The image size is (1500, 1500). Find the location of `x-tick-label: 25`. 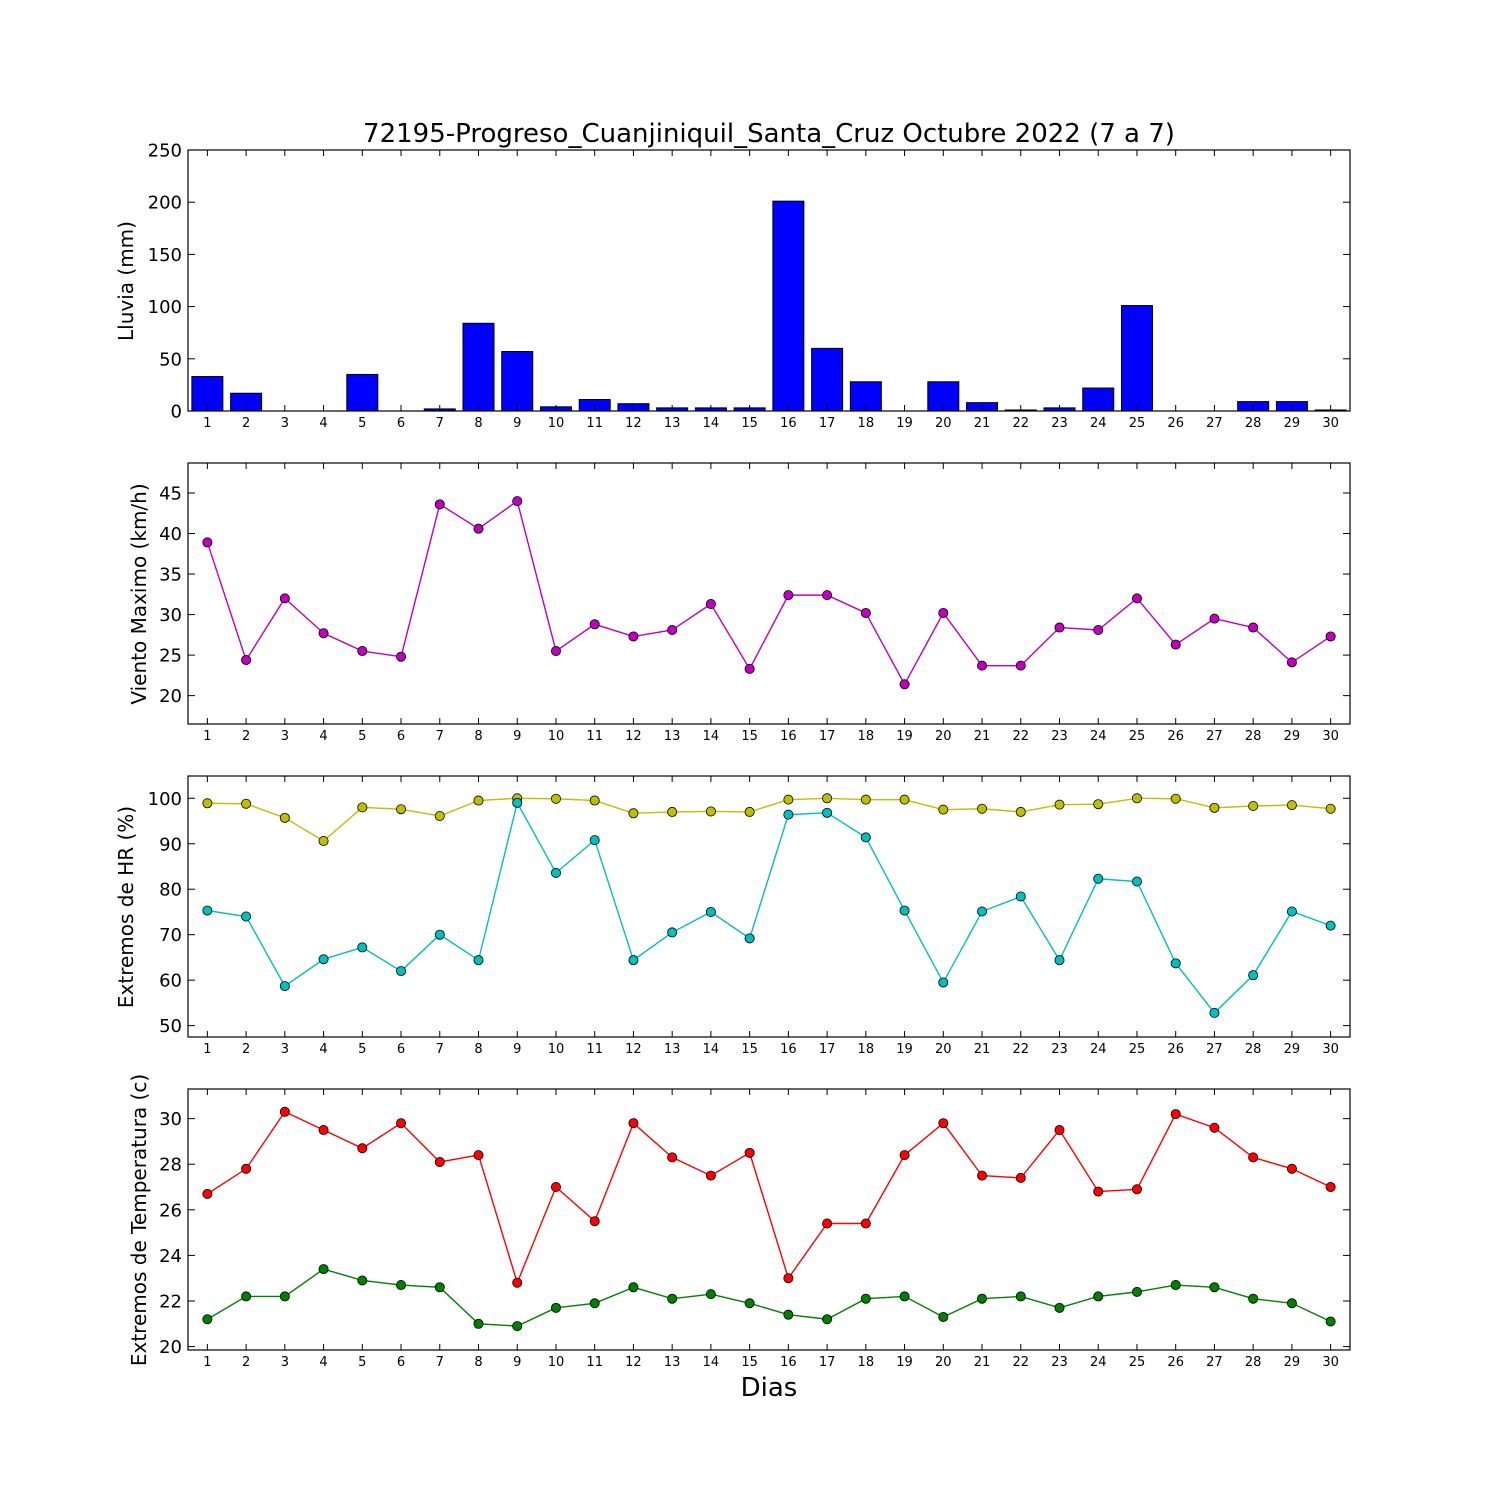

x-tick-label: 25 is located at coordinates (1137, 423).